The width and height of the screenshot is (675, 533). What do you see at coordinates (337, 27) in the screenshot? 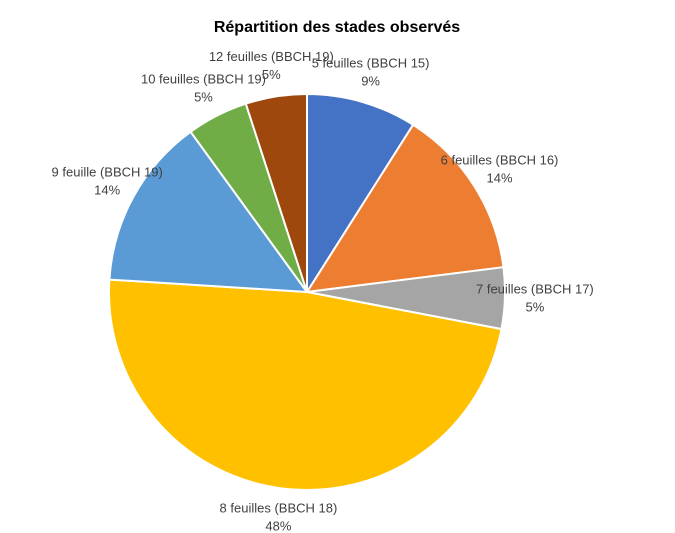
I see `chart-title: Répartition des stades observés` at bounding box center [337, 27].